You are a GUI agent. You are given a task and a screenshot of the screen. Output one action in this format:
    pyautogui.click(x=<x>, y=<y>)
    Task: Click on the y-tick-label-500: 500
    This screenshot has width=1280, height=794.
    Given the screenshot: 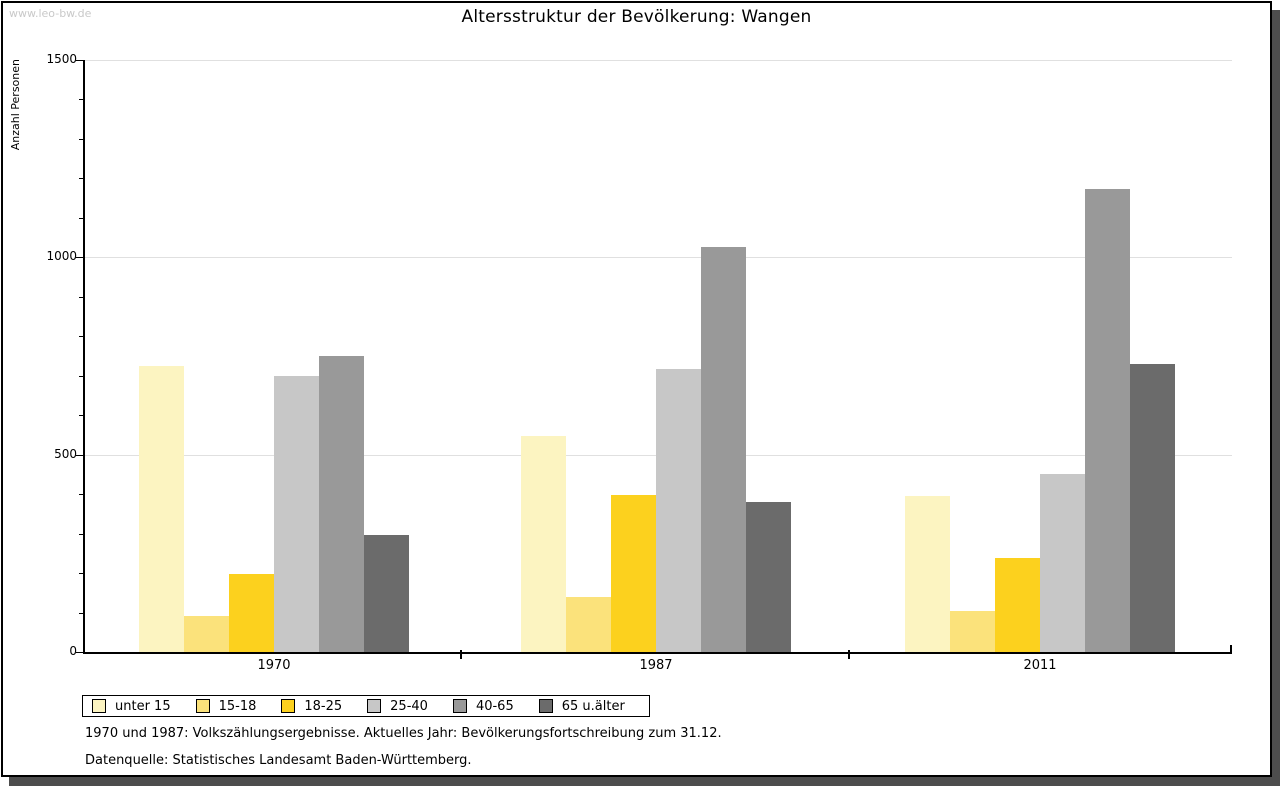 What is the action you would take?
    pyautogui.click(x=65, y=453)
    